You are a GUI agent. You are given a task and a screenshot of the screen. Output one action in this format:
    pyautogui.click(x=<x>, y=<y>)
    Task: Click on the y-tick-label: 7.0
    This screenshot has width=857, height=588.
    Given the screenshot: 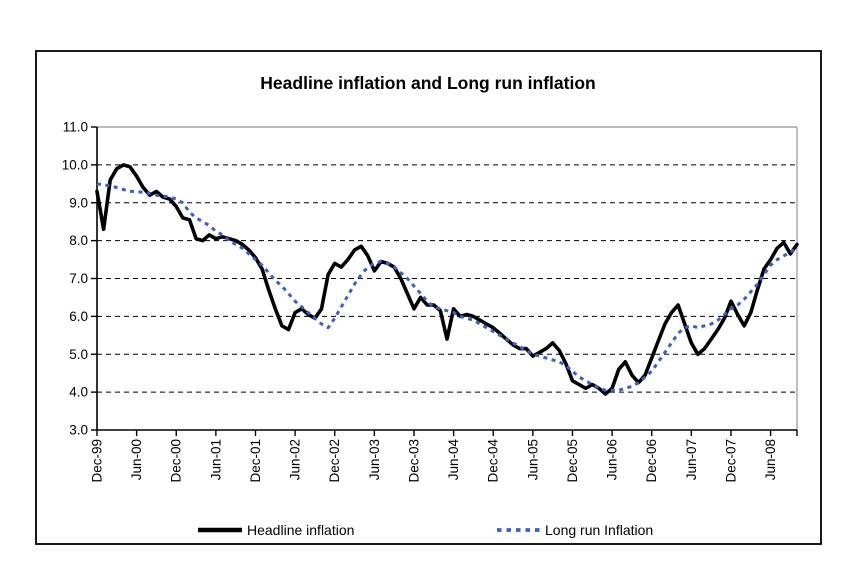 What is the action you would take?
    pyautogui.click(x=78, y=278)
    